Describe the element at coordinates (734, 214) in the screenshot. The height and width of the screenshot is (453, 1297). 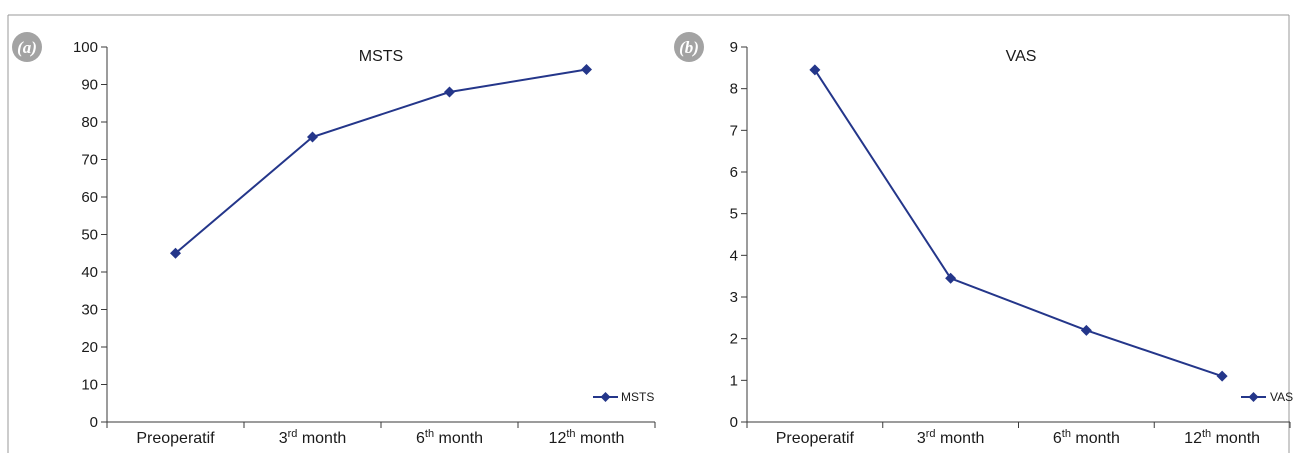
I see `y-tick-label: 5` at that location.